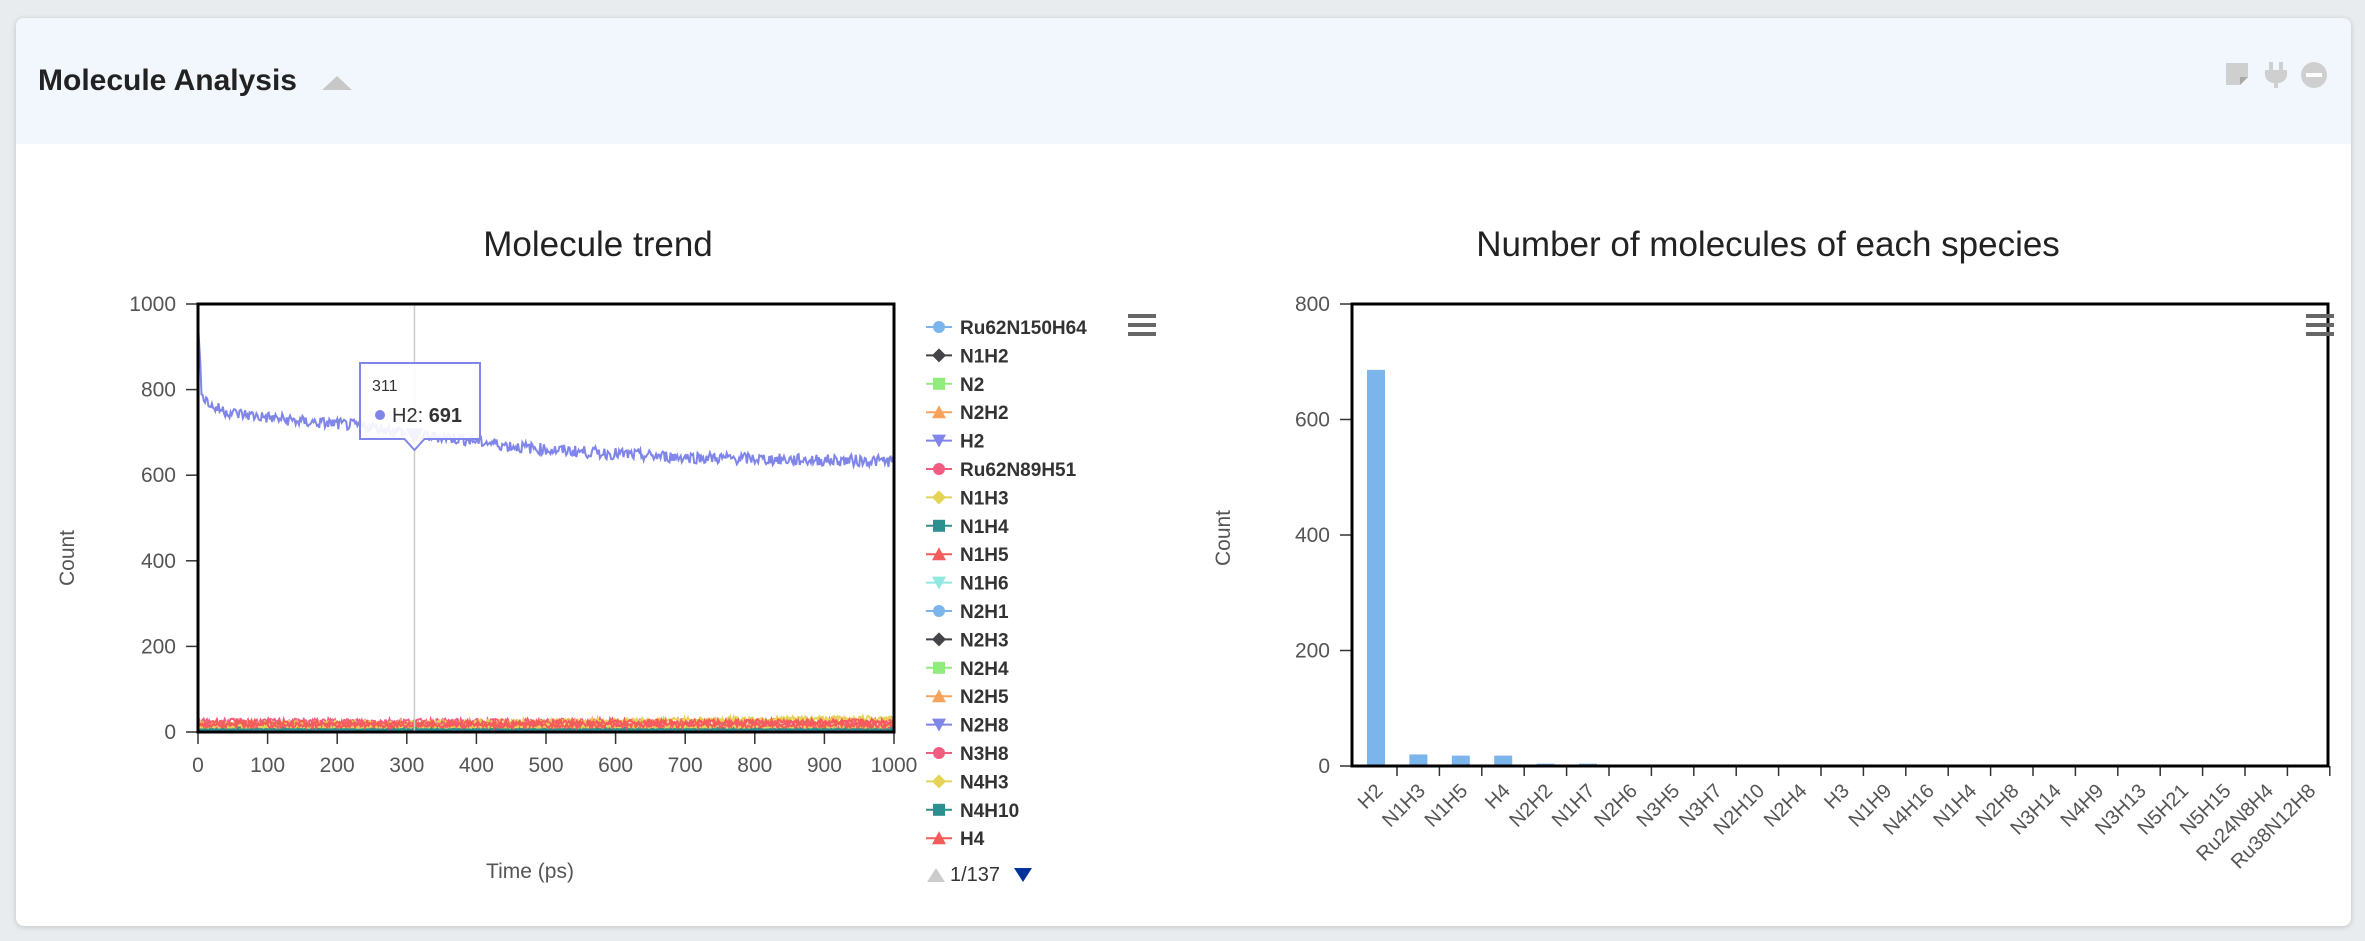  I want to click on x-tick-label: H4, so click(1498, 797).